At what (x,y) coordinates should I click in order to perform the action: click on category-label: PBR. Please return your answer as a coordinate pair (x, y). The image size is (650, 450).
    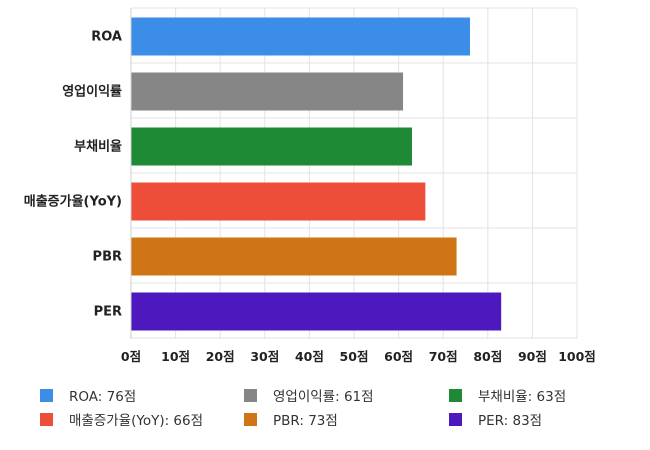
    Looking at the image, I should click on (107, 257).